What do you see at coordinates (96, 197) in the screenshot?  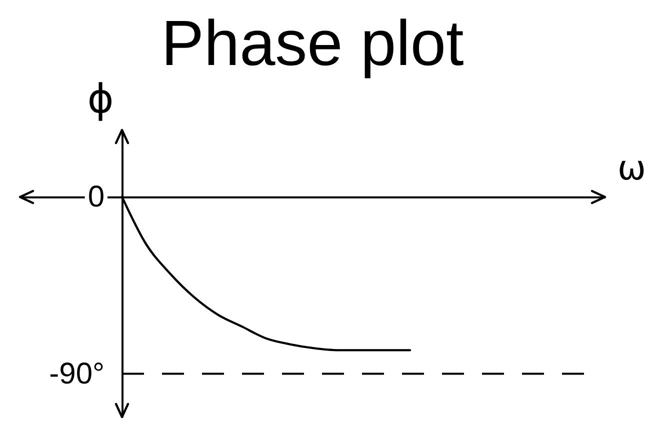 I see `y-tick-label: 0` at bounding box center [96, 197].